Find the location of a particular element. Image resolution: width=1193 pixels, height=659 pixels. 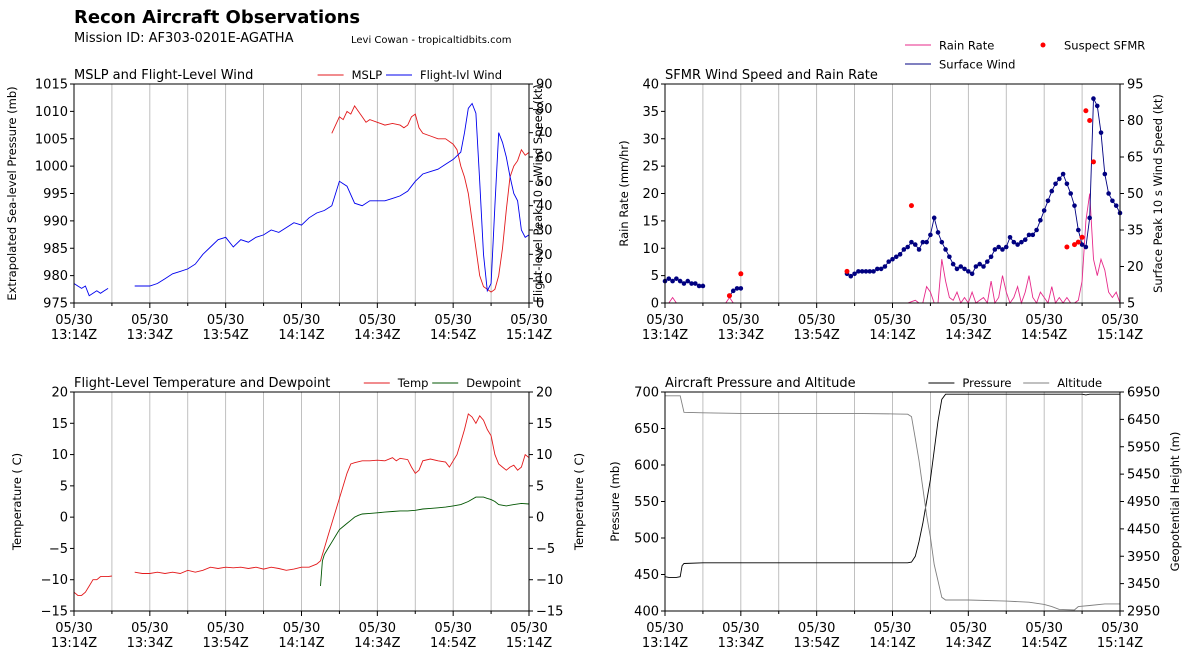

legend-label: Flight-lvl Wind is located at coordinates (461, 75).